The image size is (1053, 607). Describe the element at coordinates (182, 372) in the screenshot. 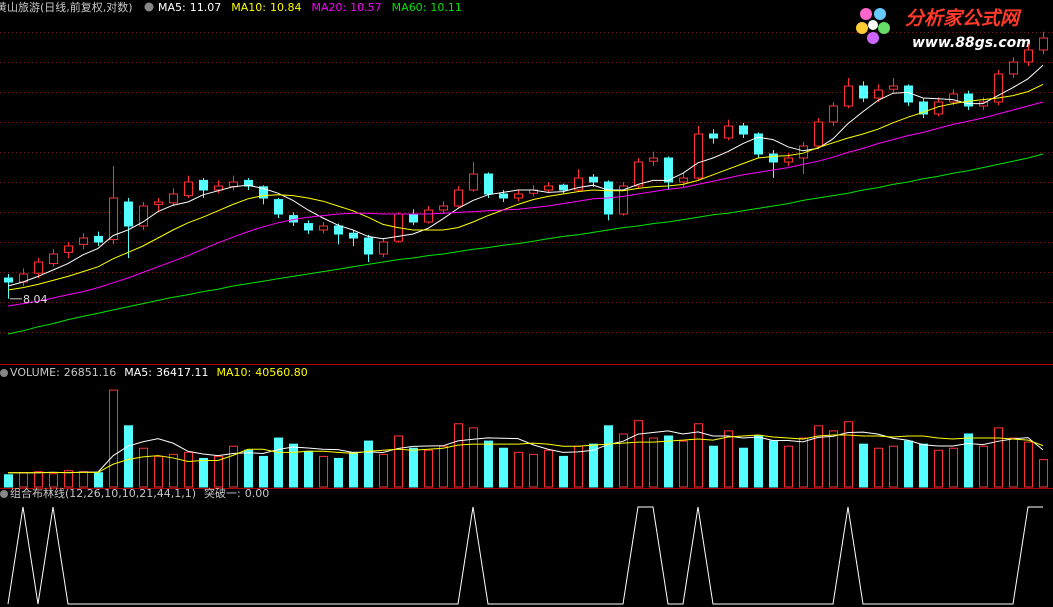

I see `legend-value: 36417.11` at that location.